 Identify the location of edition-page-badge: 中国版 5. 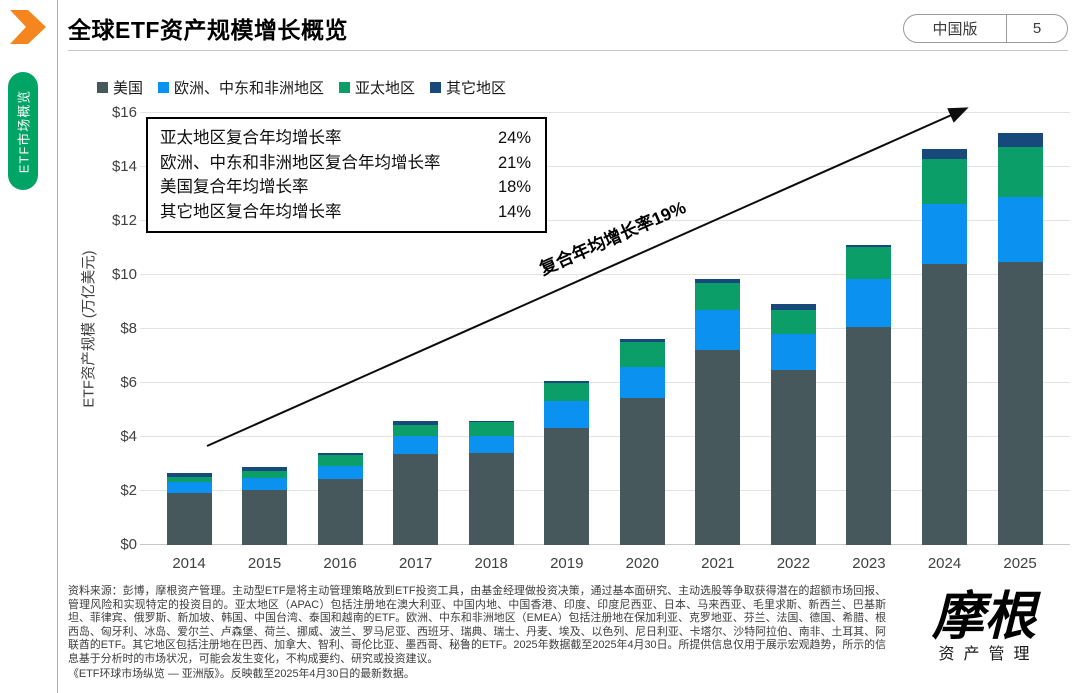
(985, 28).